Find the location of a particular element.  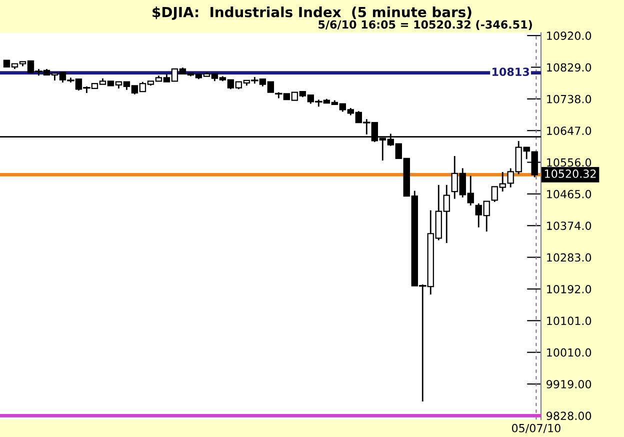

y-tick-label: 10101.0 is located at coordinates (569, 321).